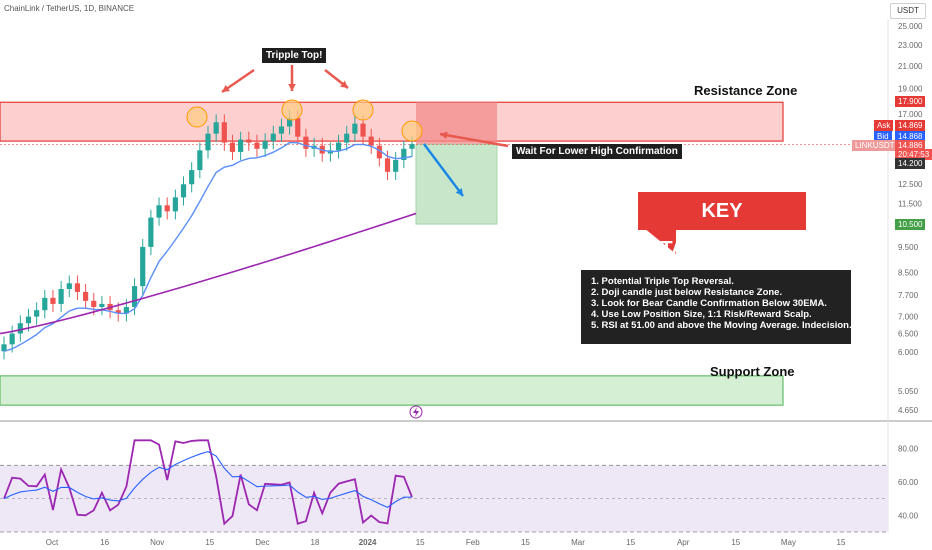 The image size is (932, 550). What do you see at coordinates (392, 390) in the screenshot?
I see `support-zone` at bounding box center [392, 390].